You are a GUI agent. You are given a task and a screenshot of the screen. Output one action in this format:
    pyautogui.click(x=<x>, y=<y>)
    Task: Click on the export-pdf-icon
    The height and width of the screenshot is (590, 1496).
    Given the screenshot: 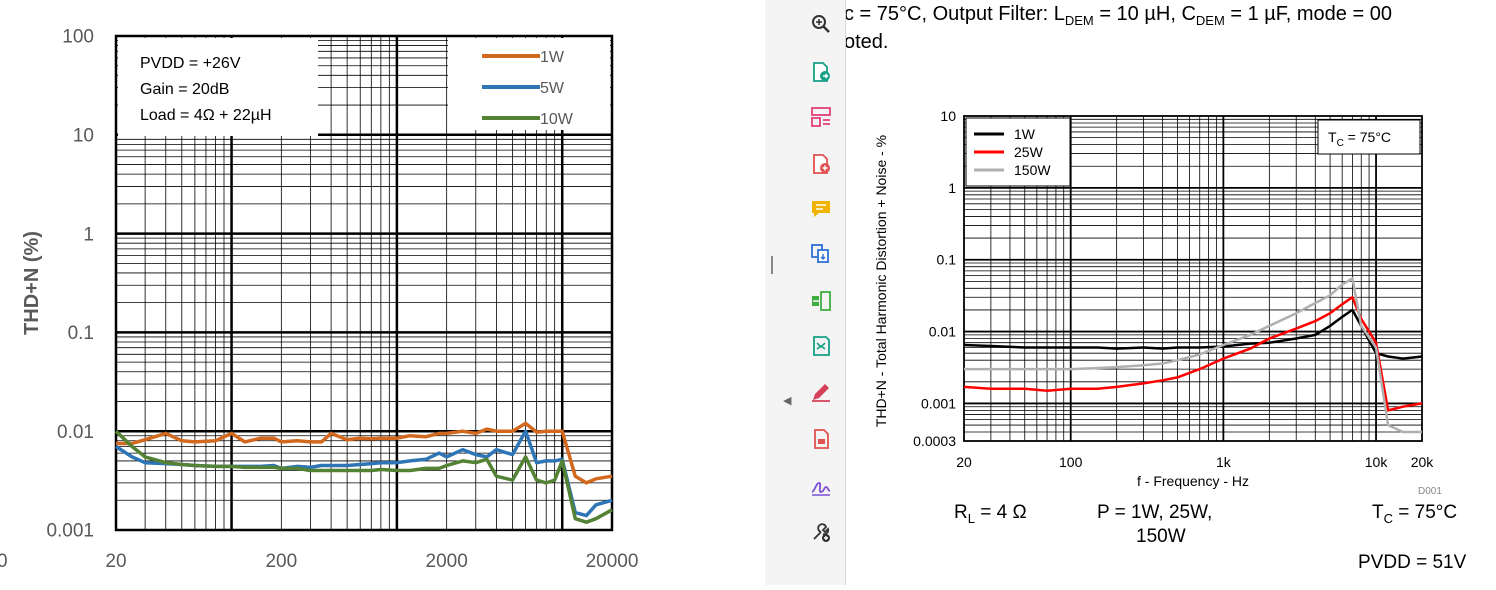 What is the action you would take?
    pyautogui.click(x=821, y=72)
    